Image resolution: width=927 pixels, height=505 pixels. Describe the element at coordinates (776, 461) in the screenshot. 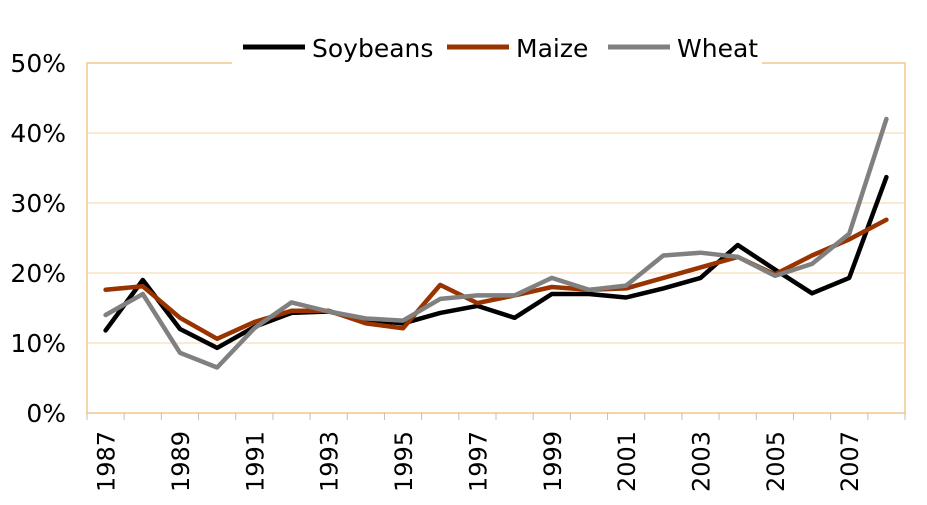

I see `x-tick-label: 2005` at that location.